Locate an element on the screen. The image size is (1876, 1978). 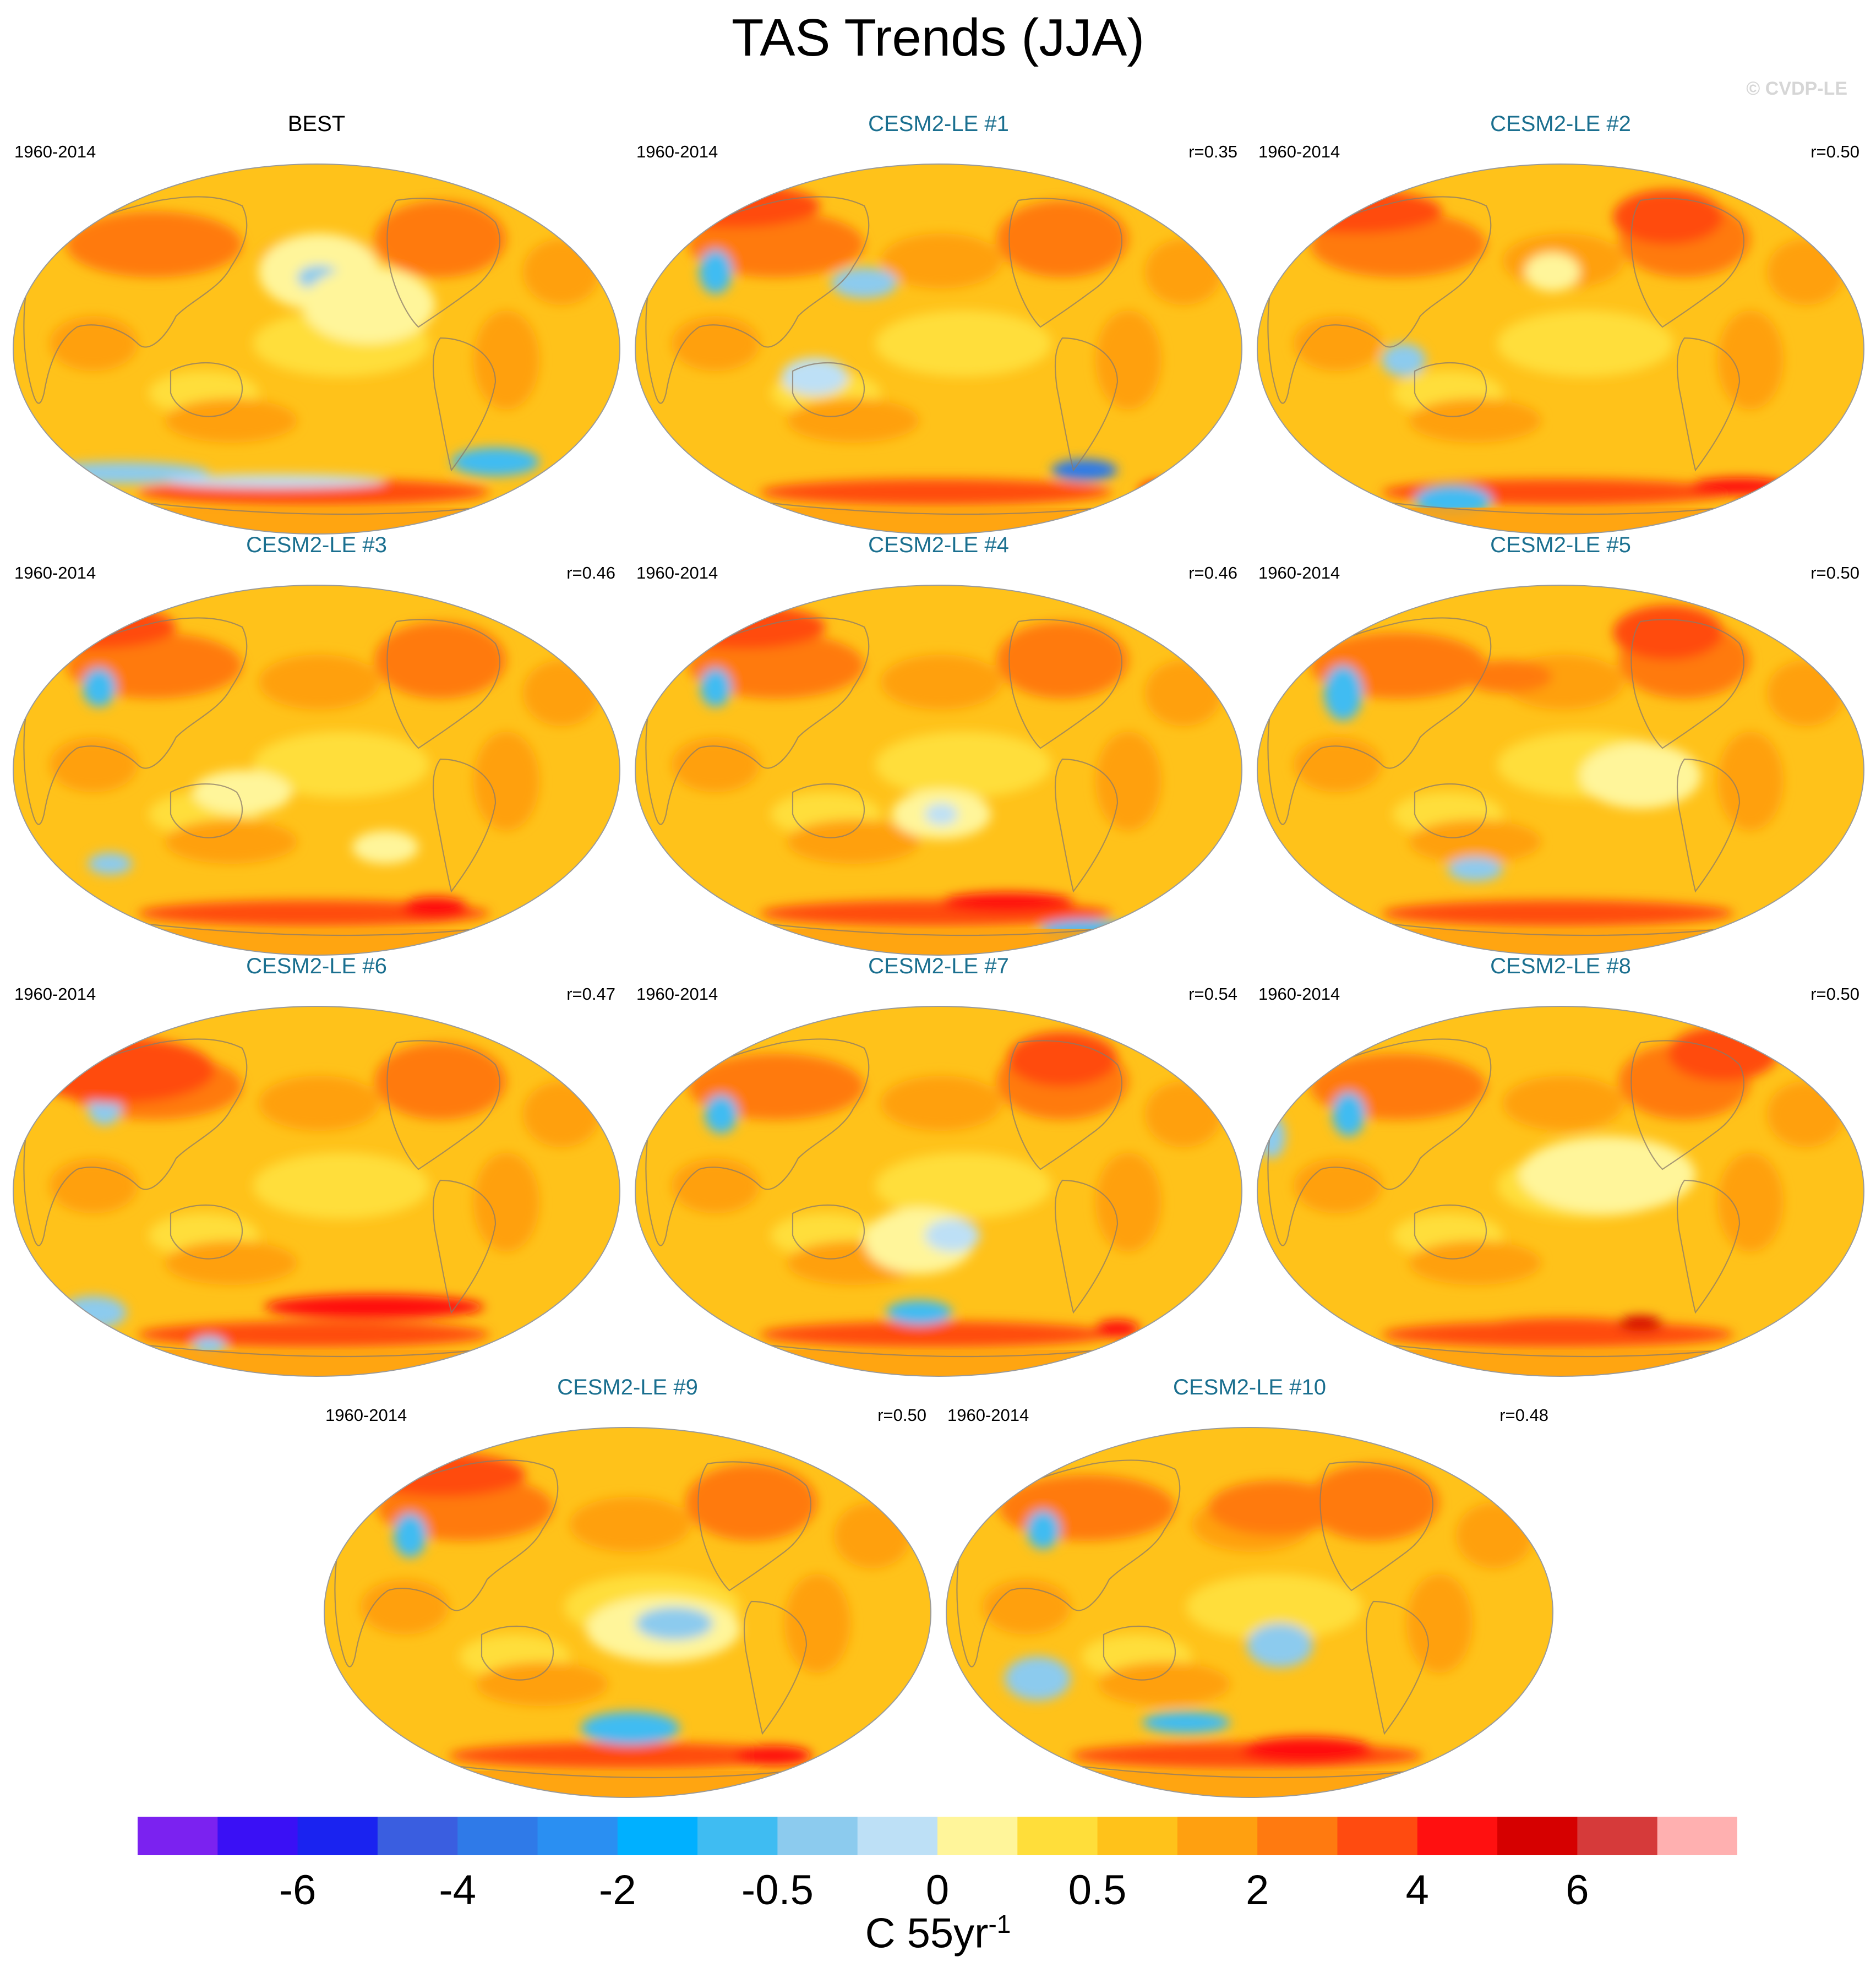
panel-title: CESM2-LE #3 is located at coordinates (316, 545).